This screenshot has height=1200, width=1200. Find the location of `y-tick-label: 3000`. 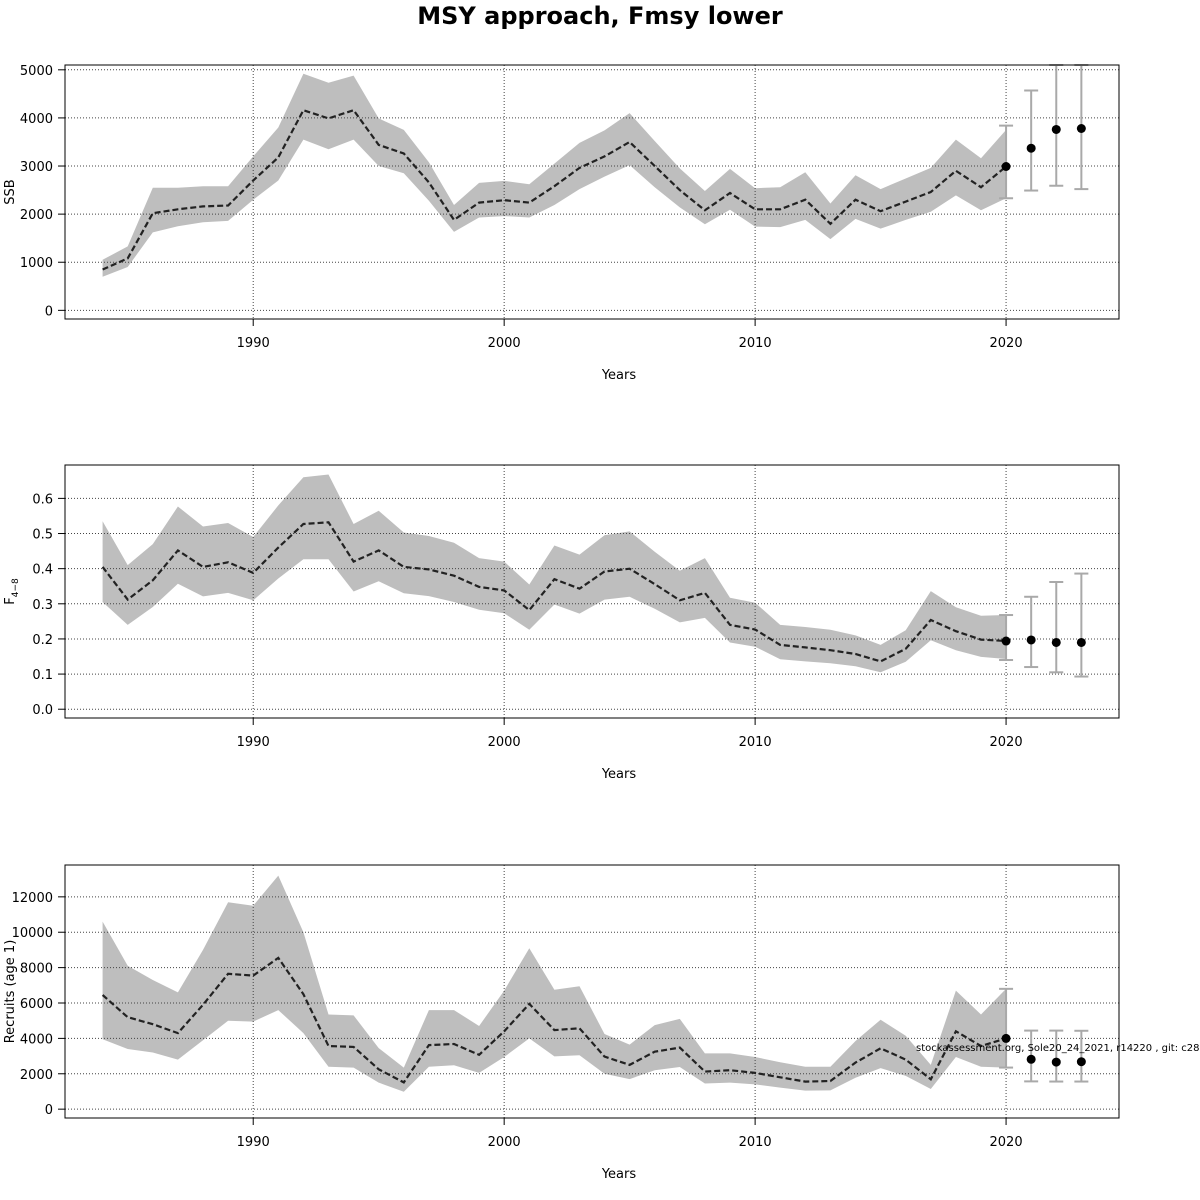

y-tick-label: 3000 is located at coordinates (36, 167).